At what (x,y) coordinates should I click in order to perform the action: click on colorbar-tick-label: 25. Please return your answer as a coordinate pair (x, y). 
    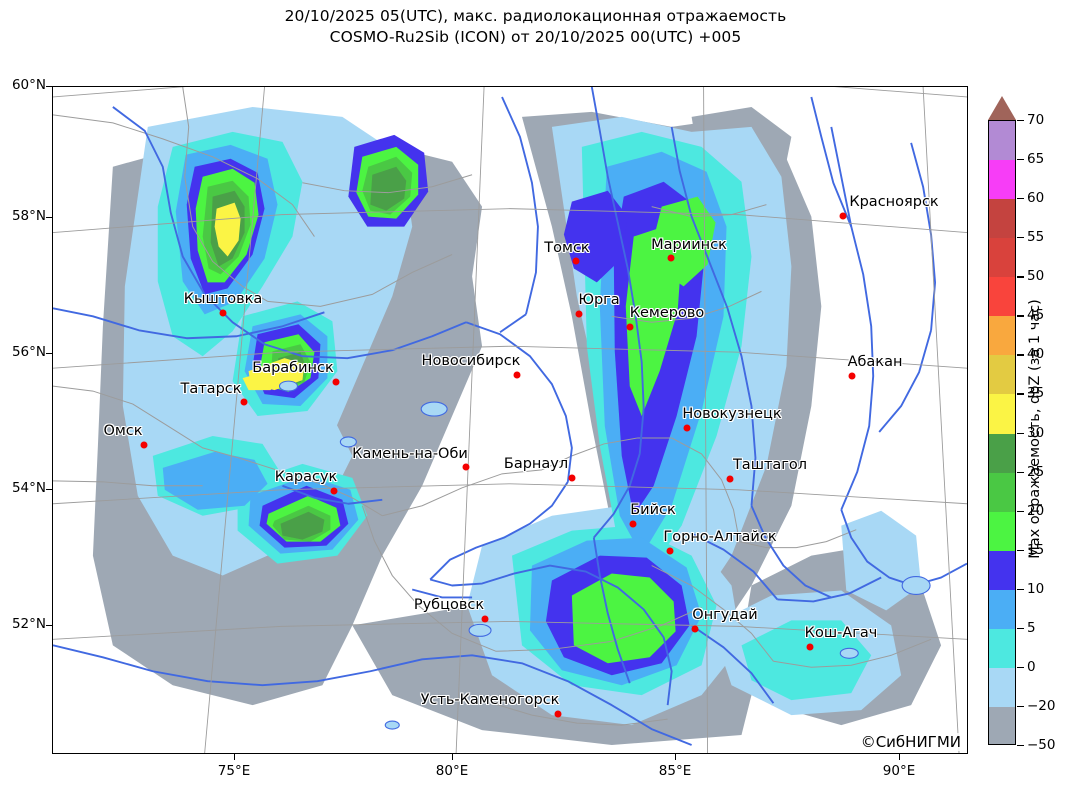
    Looking at the image, I should click on (1036, 471).